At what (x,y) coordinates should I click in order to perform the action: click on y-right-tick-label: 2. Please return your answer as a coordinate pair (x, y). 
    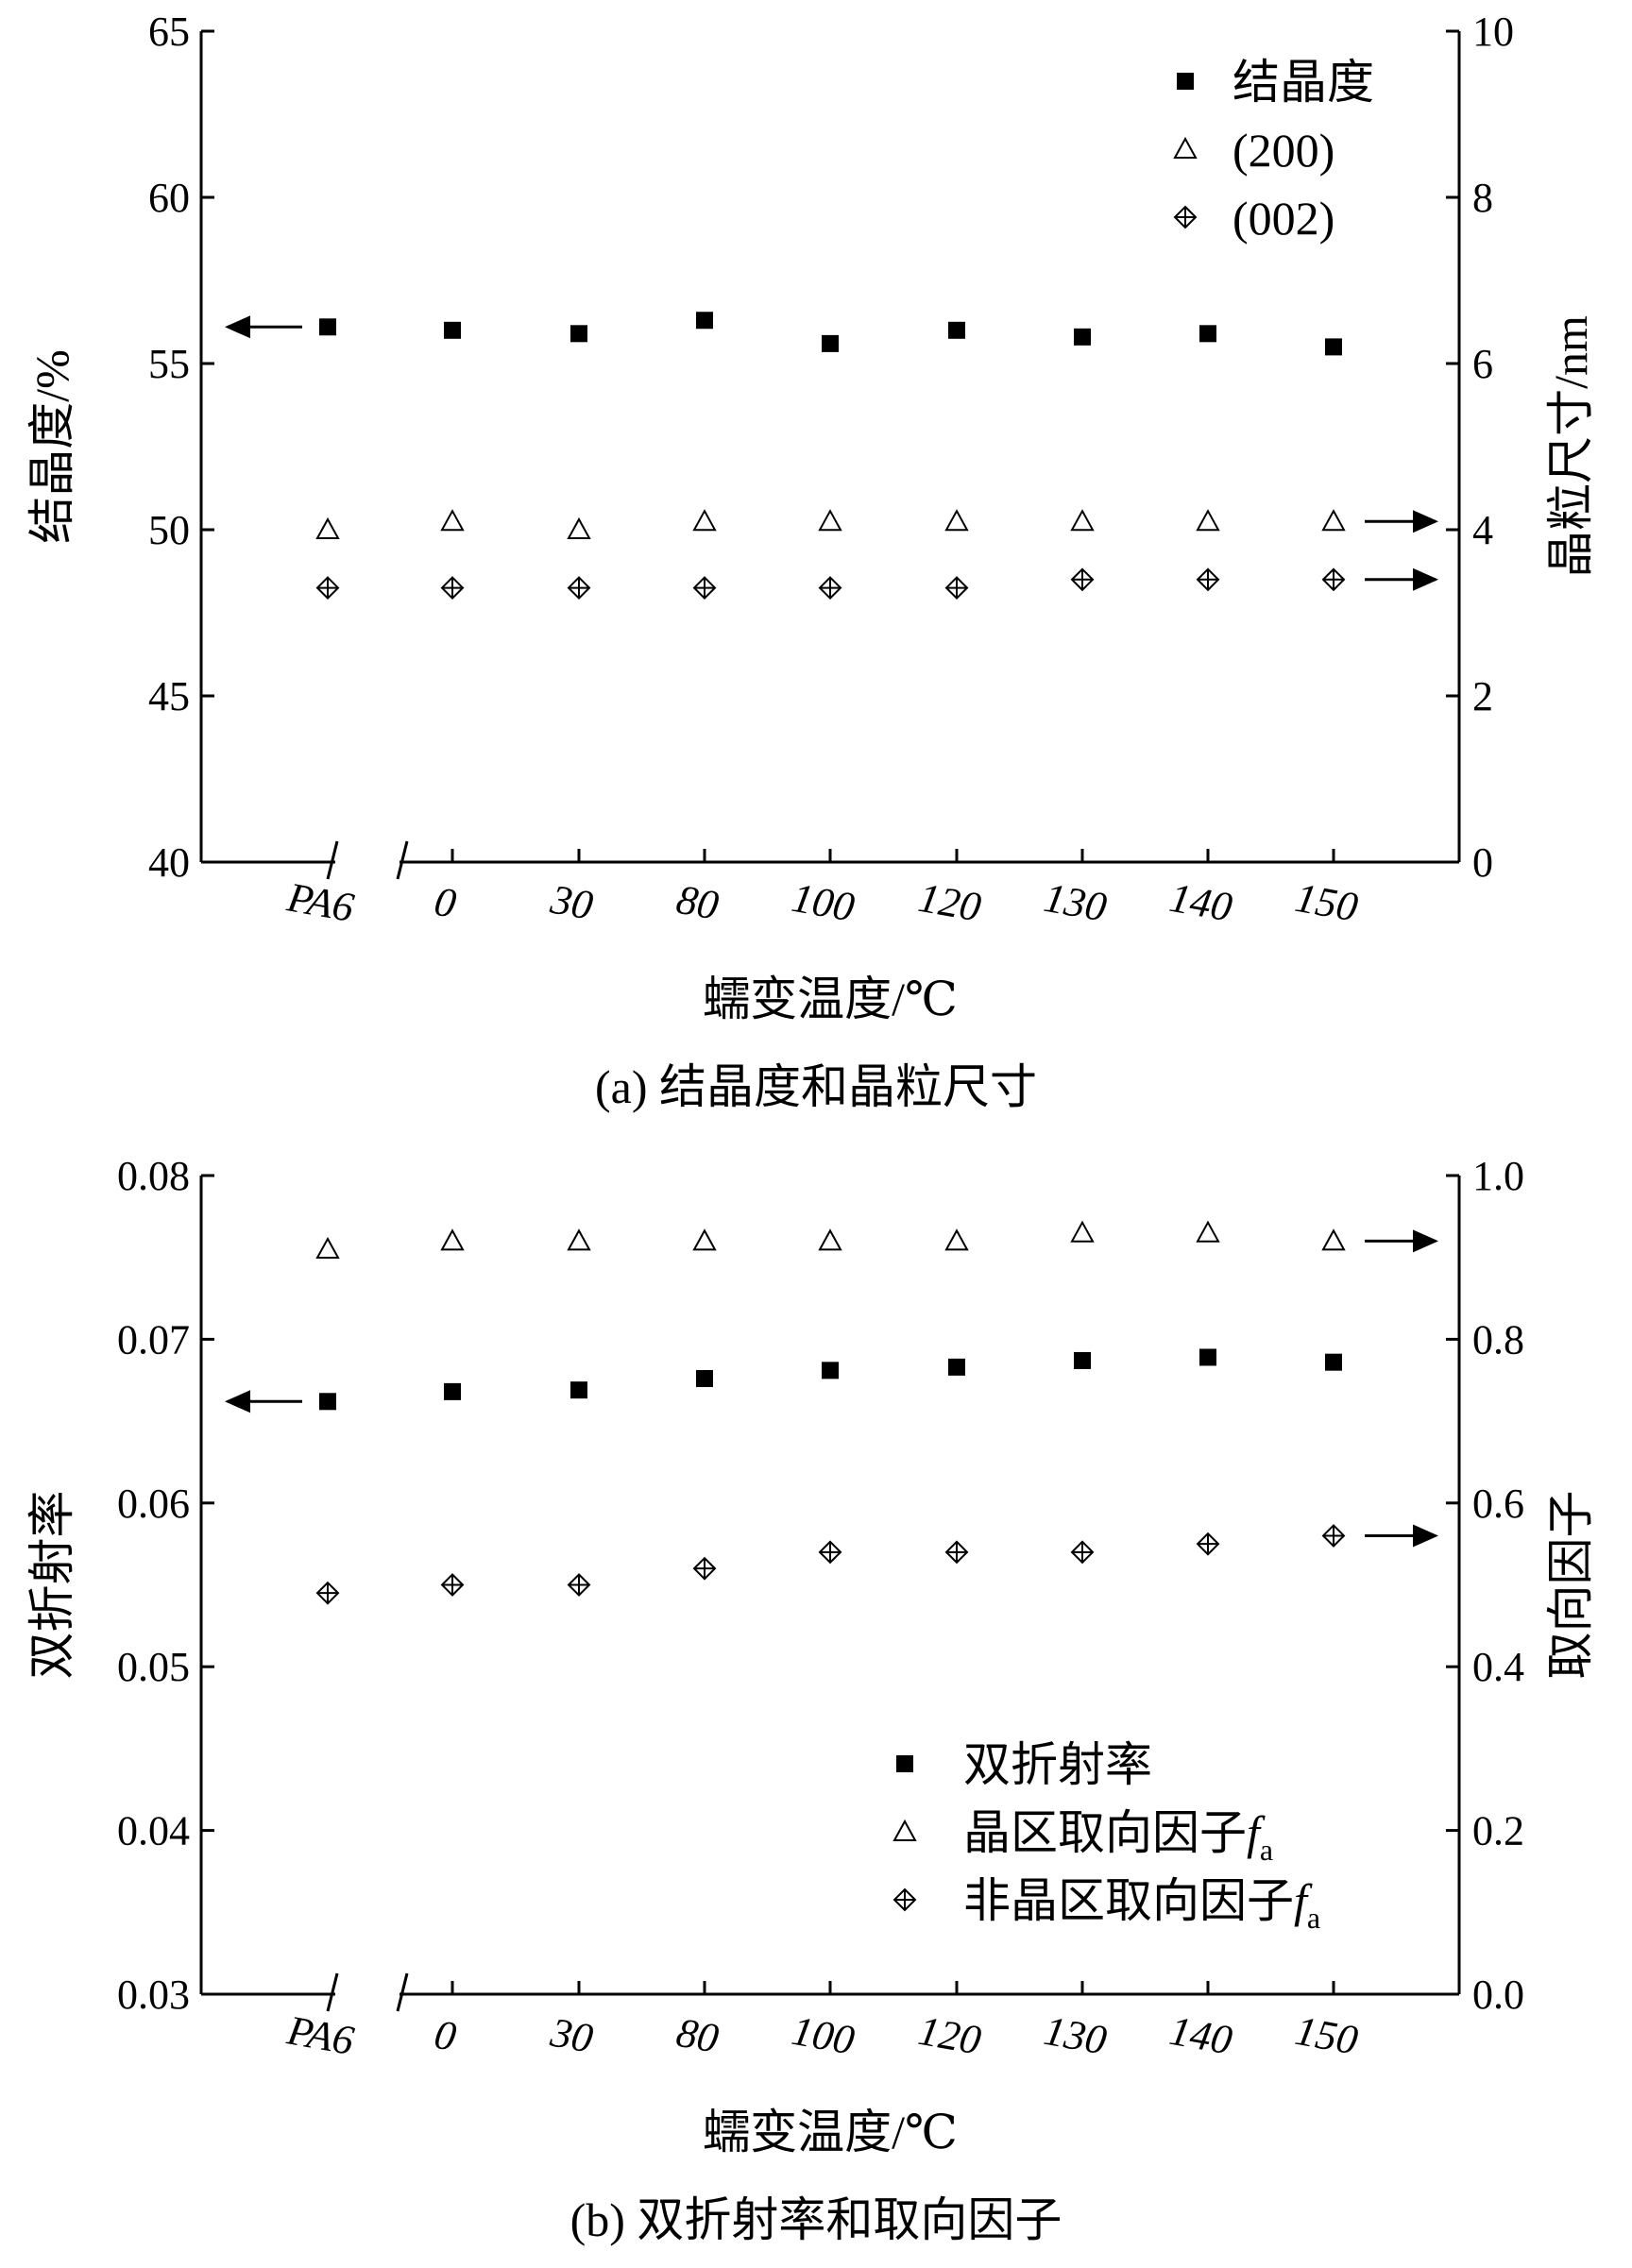
    Looking at the image, I should click on (1482, 696).